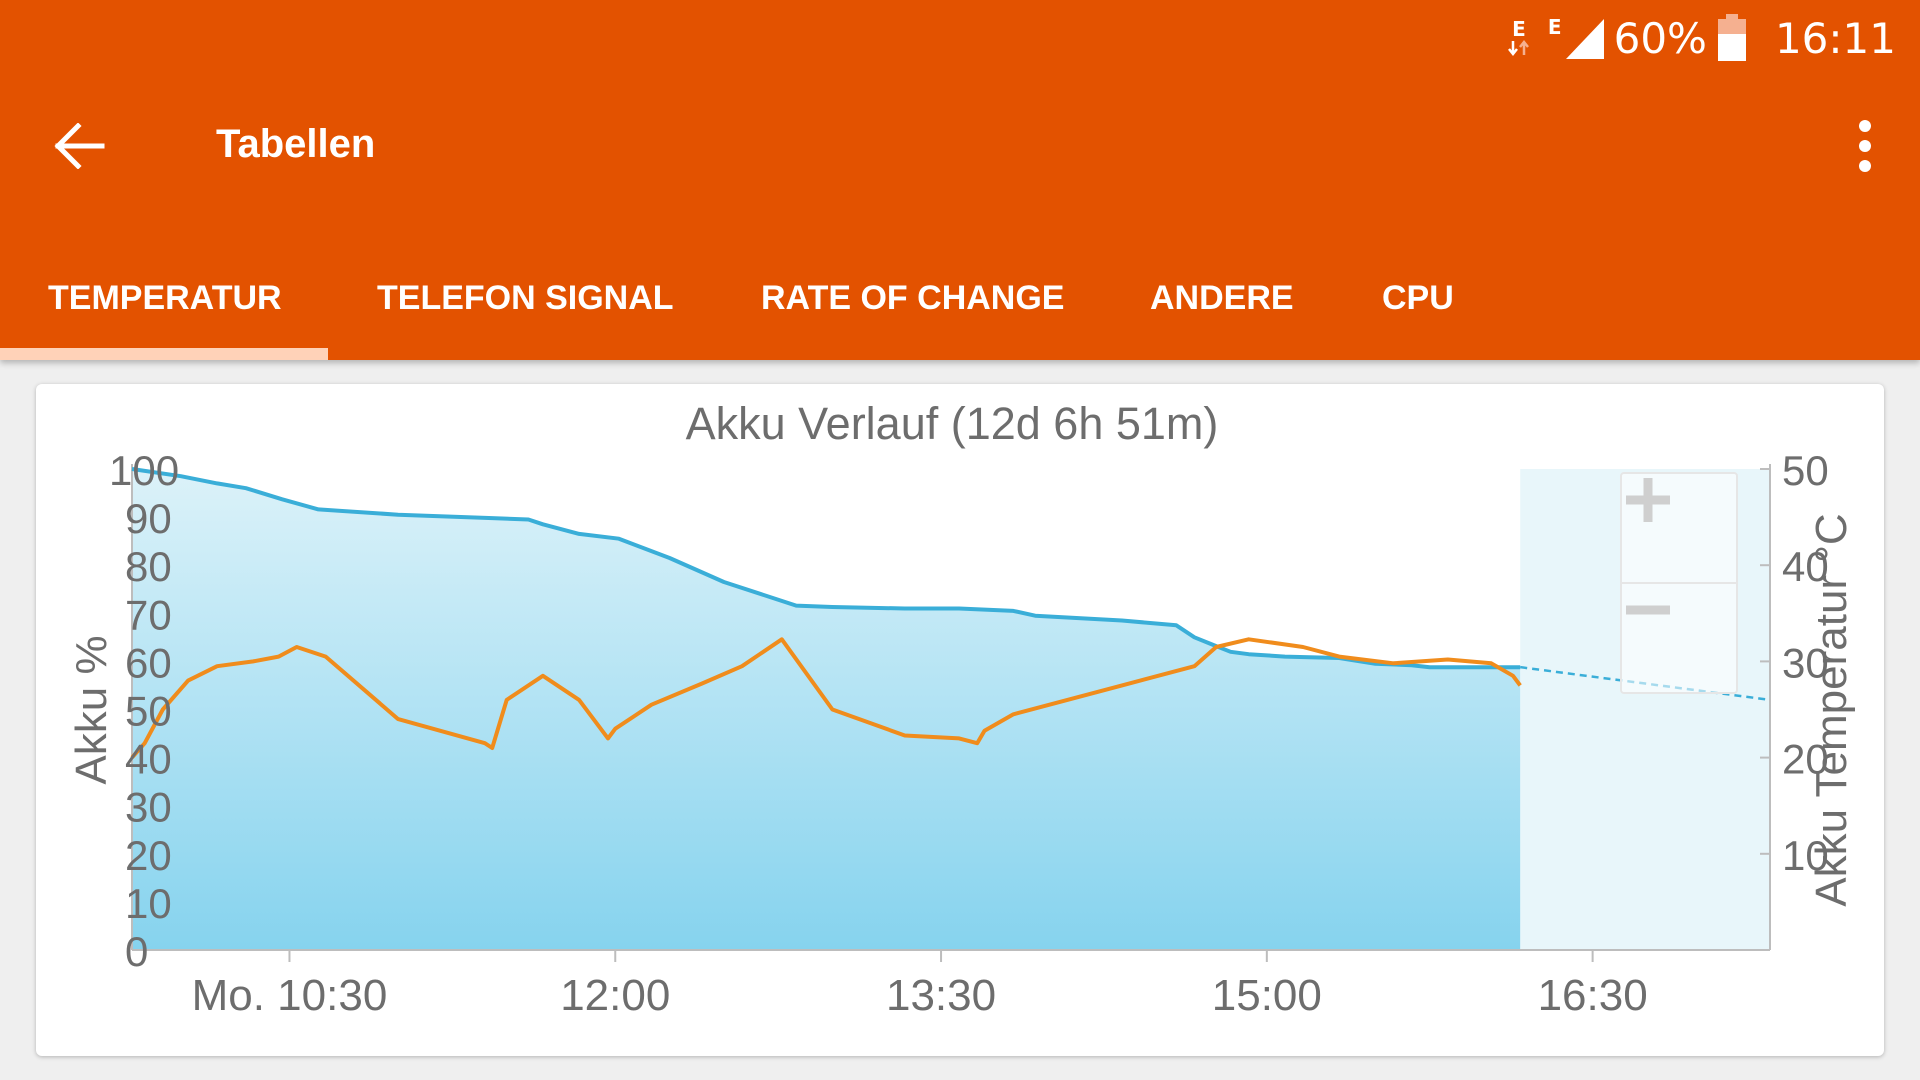 Image resolution: width=1920 pixels, height=1080 pixels. I want to click on battery-icon, so click(1732, 38).